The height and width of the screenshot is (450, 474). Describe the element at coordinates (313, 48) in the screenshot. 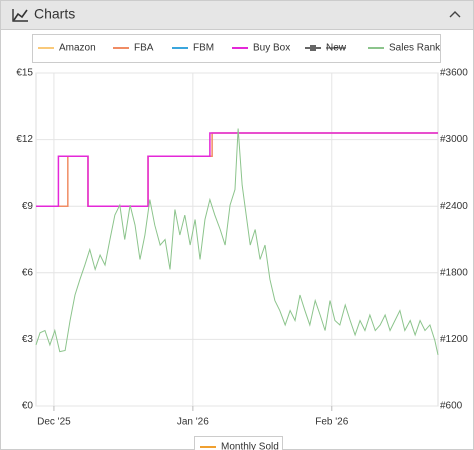

I see `legend-marker` at that location.